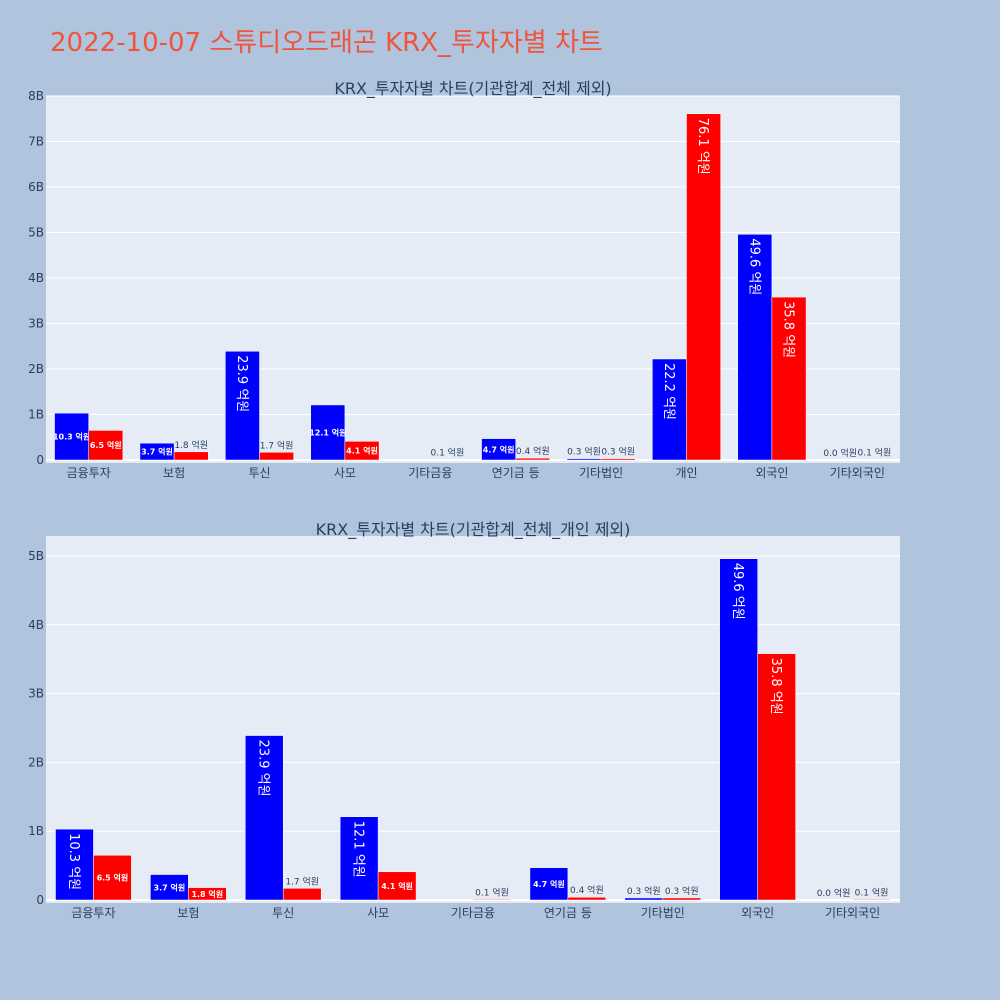  I want to click on x-tick-label: 개인, so click(686, 473).